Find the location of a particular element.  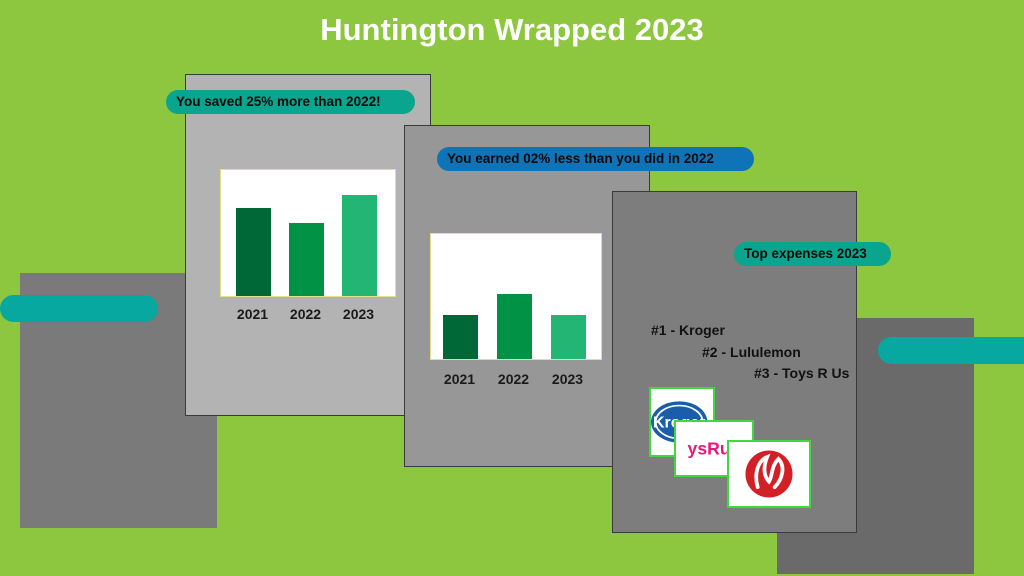

earnings-chart is located at coordinates (516, 296).